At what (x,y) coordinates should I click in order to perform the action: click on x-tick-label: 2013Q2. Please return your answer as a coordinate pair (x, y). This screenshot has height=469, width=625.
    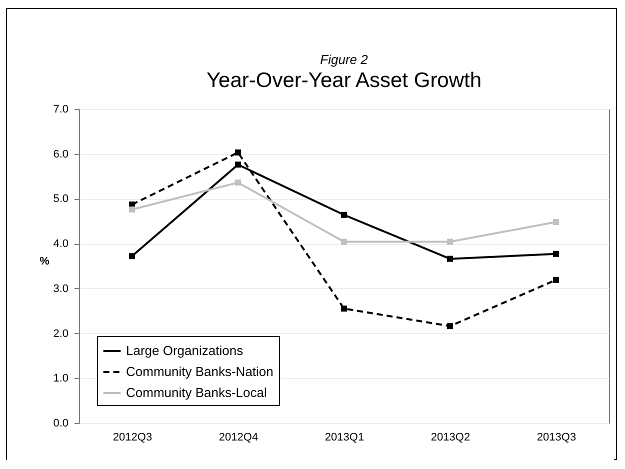
    Looking at the image, I should click on (450, 438).